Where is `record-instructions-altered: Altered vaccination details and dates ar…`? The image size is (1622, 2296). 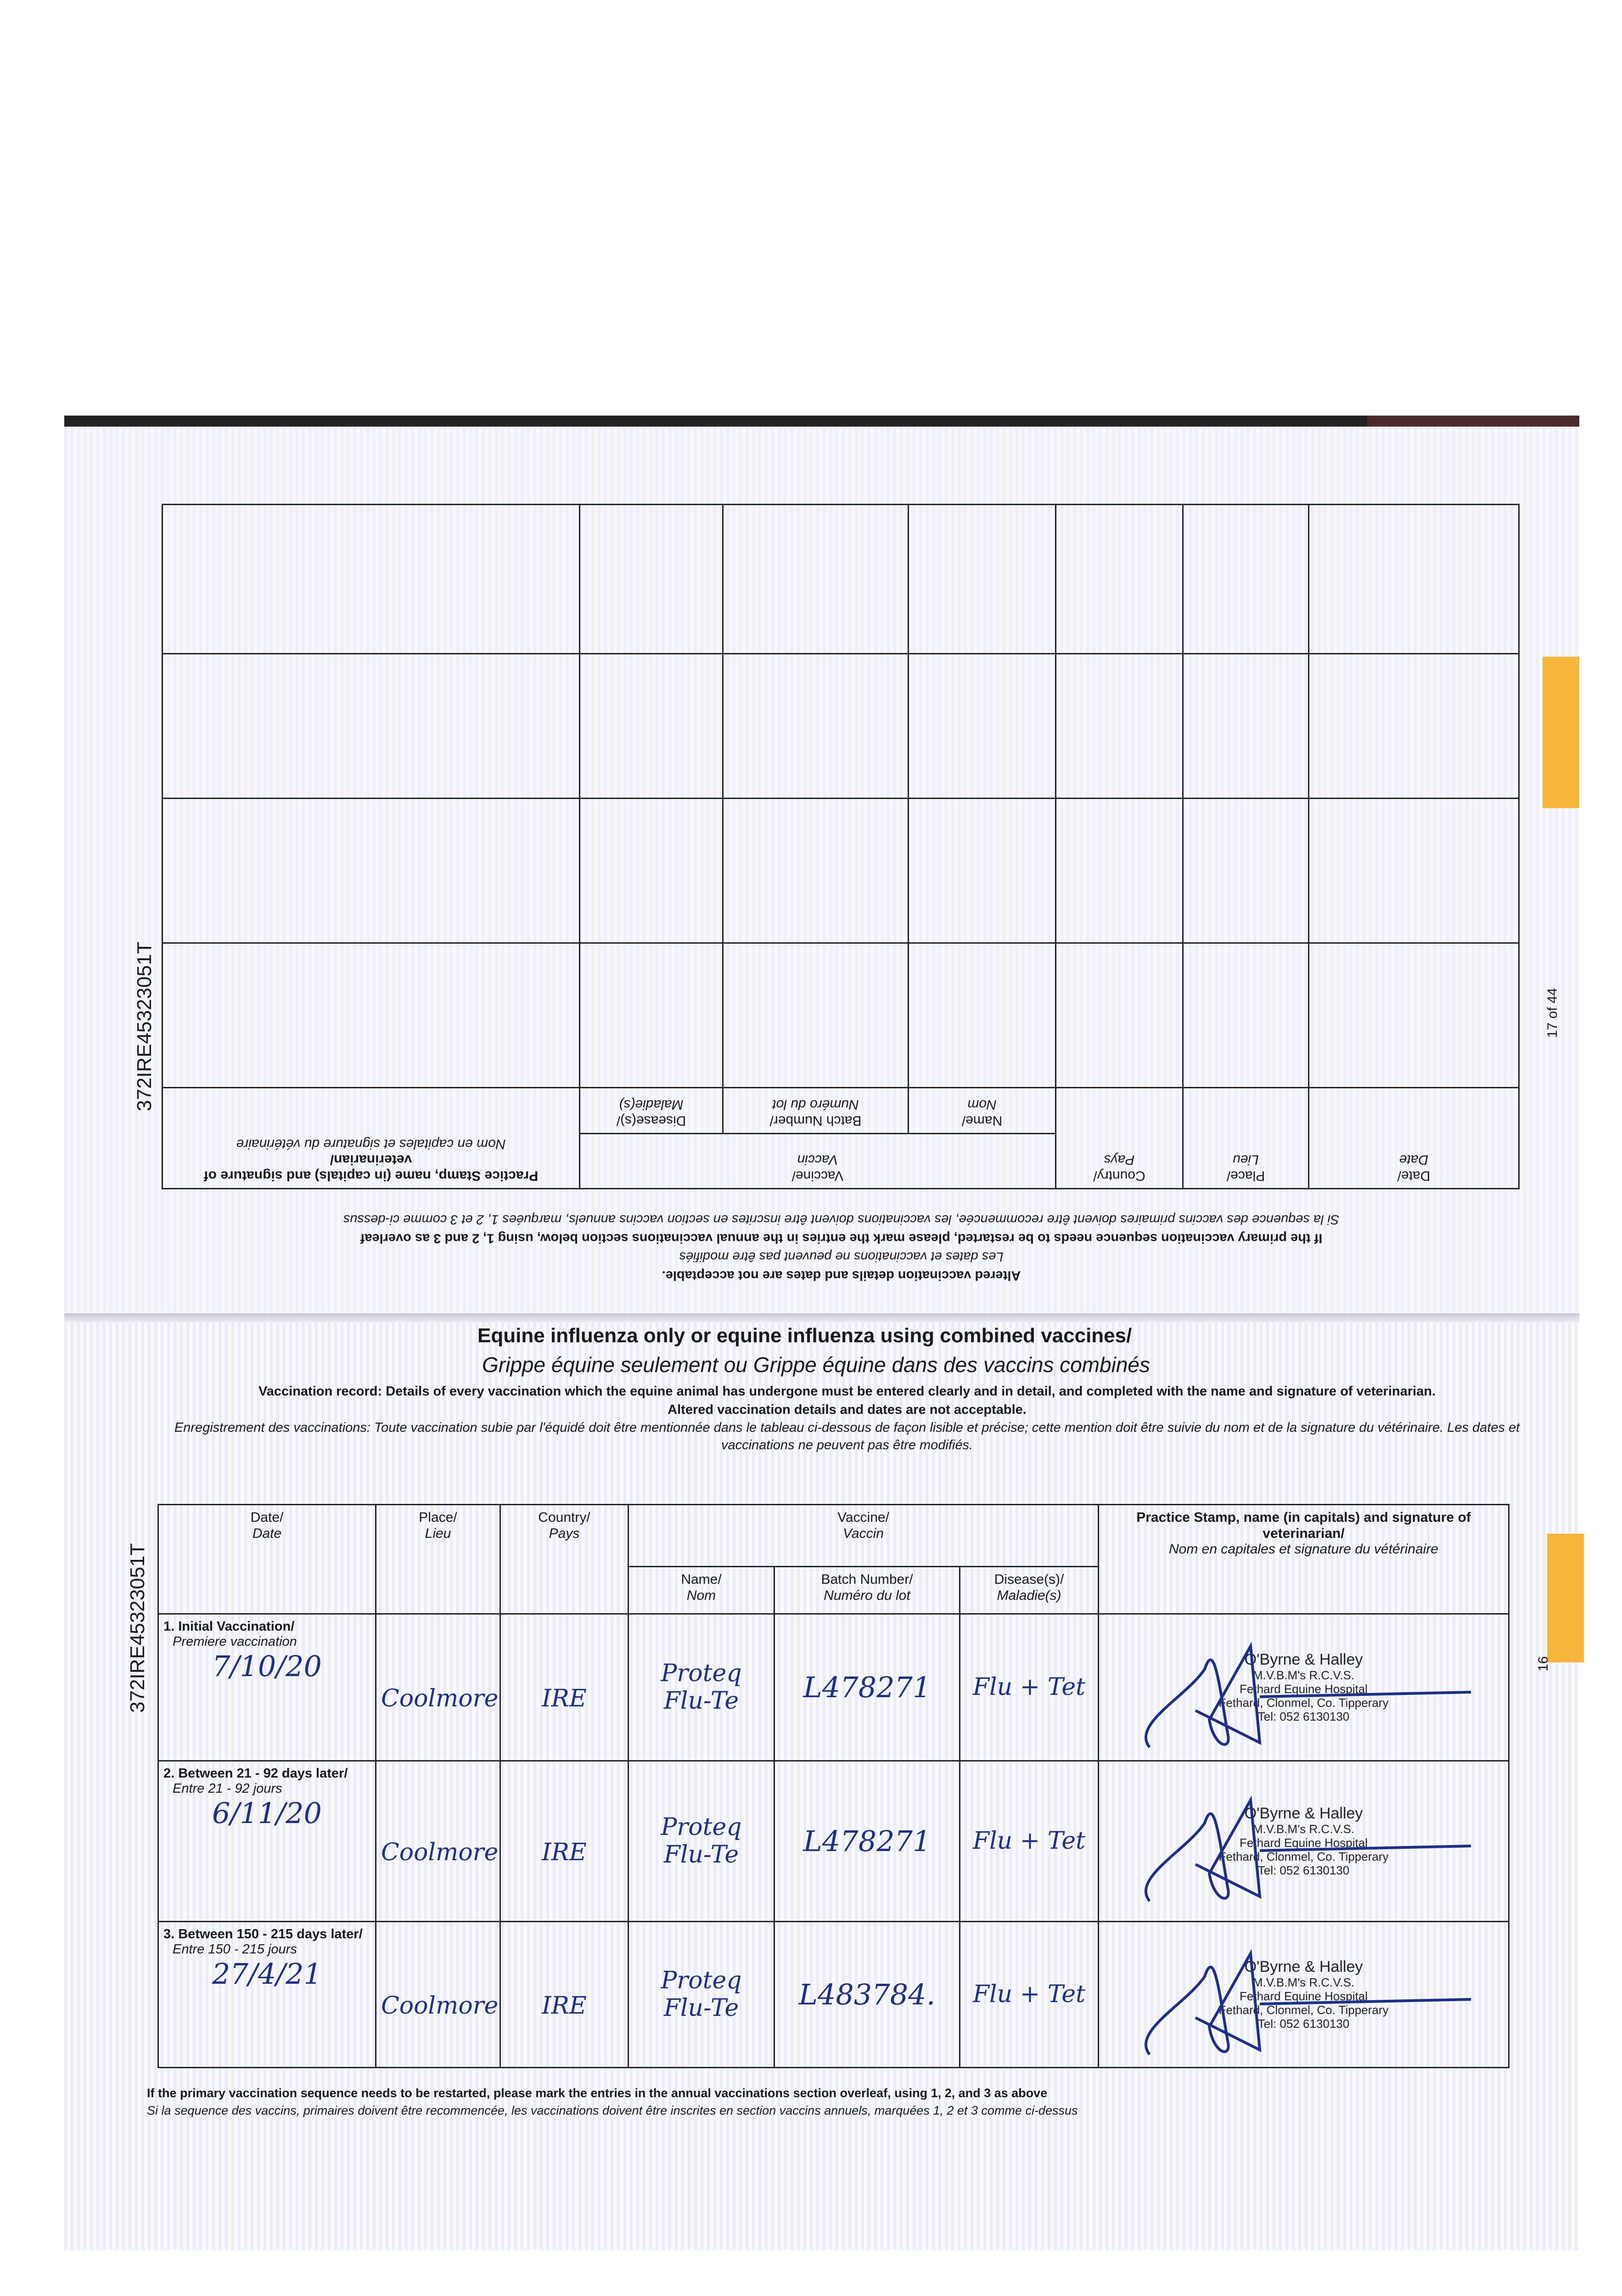
record-instructions-altered: Altered vaccination details and dates ar… is located at coordinates (847, 1409).